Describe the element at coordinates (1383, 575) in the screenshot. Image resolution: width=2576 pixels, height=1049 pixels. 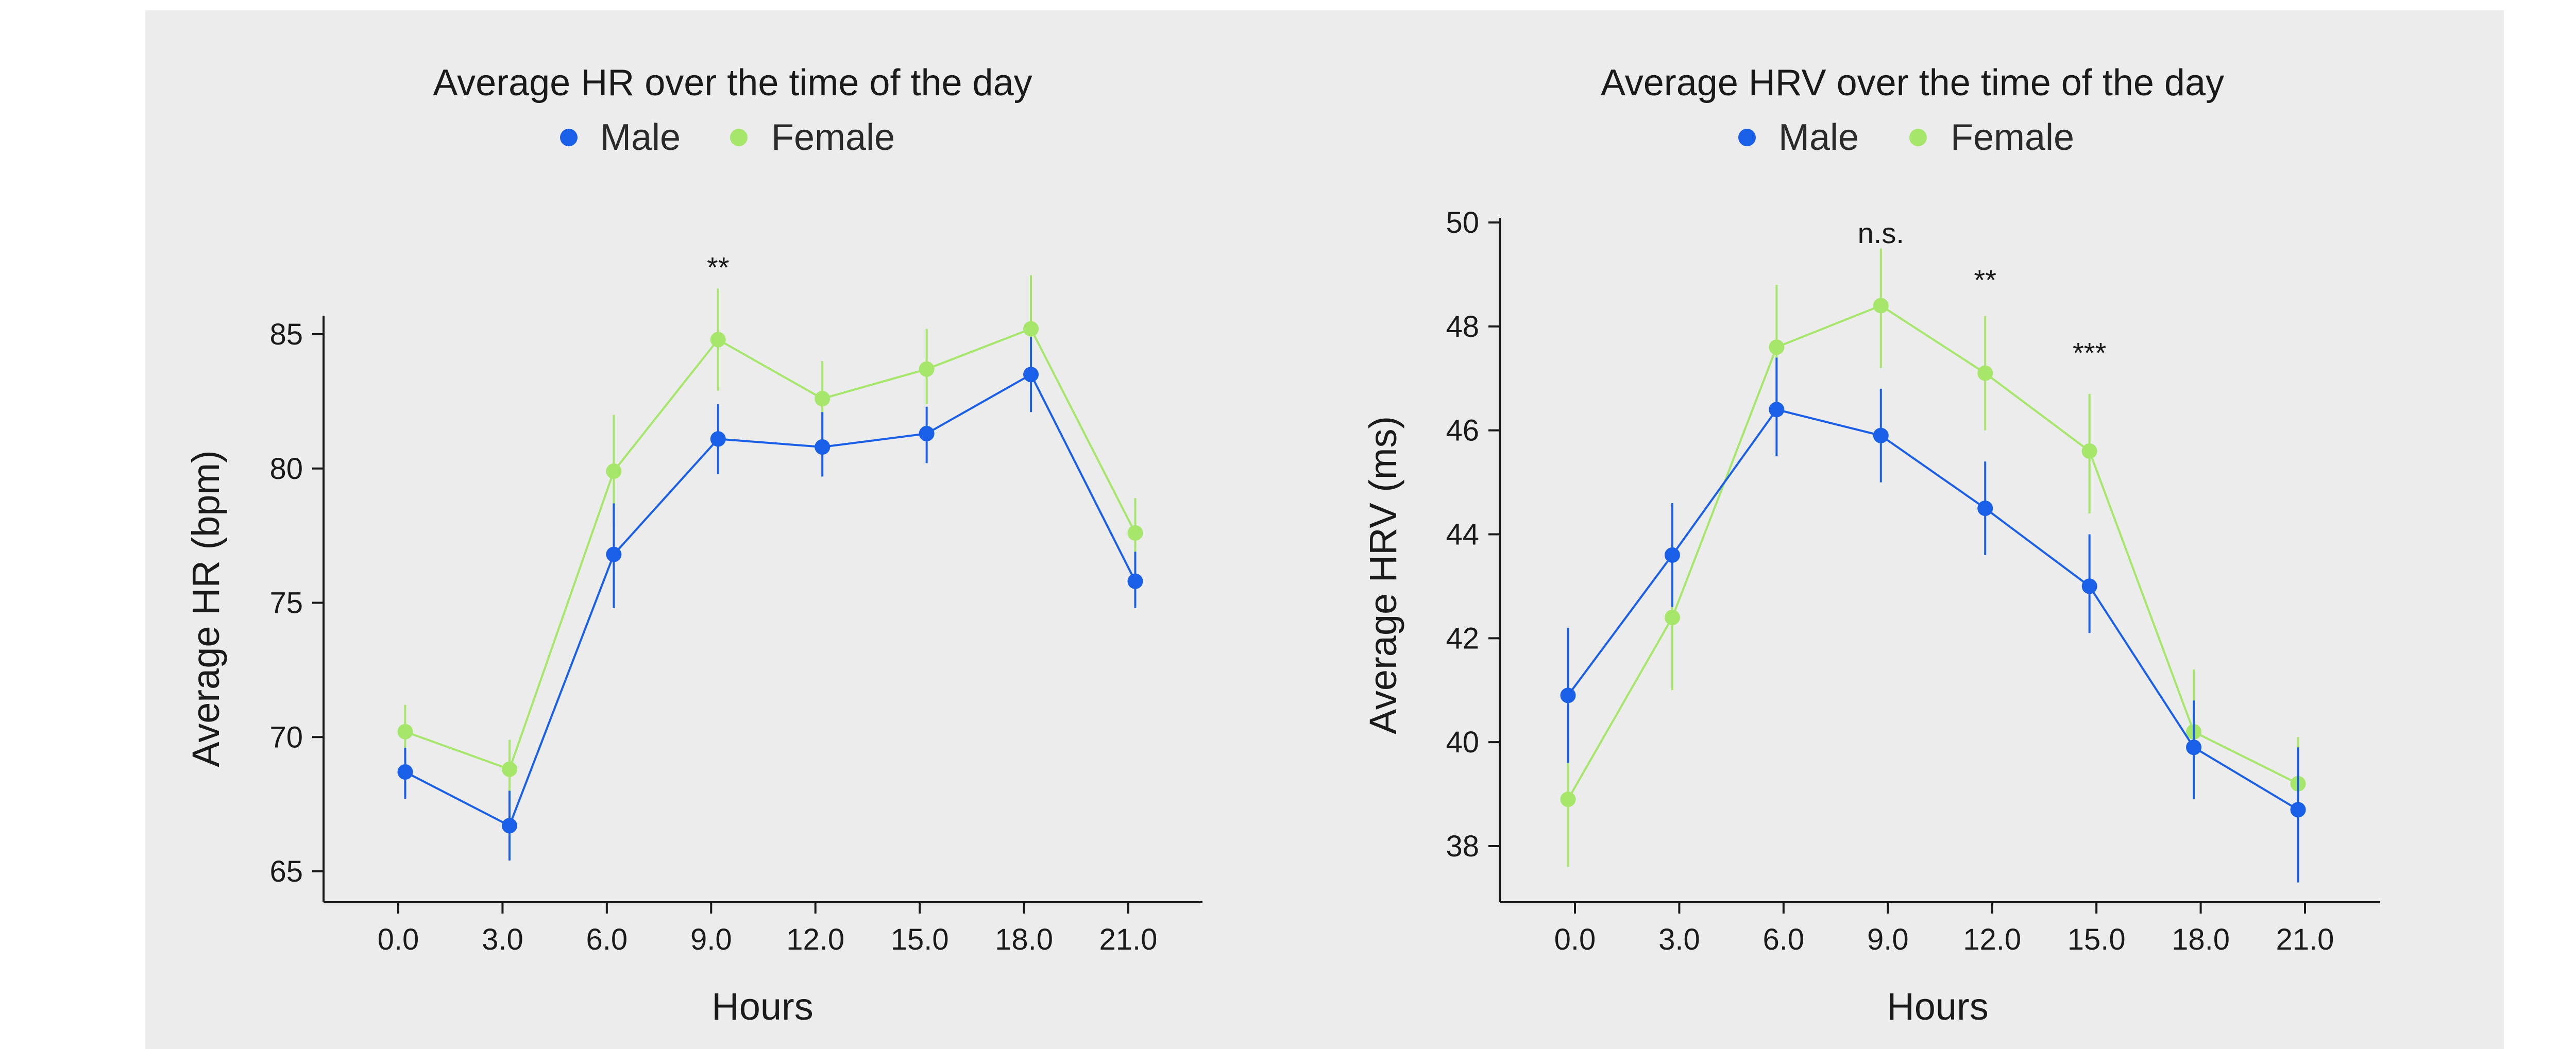
I see `y-axis-label: Average HRV (ms)` at that location.